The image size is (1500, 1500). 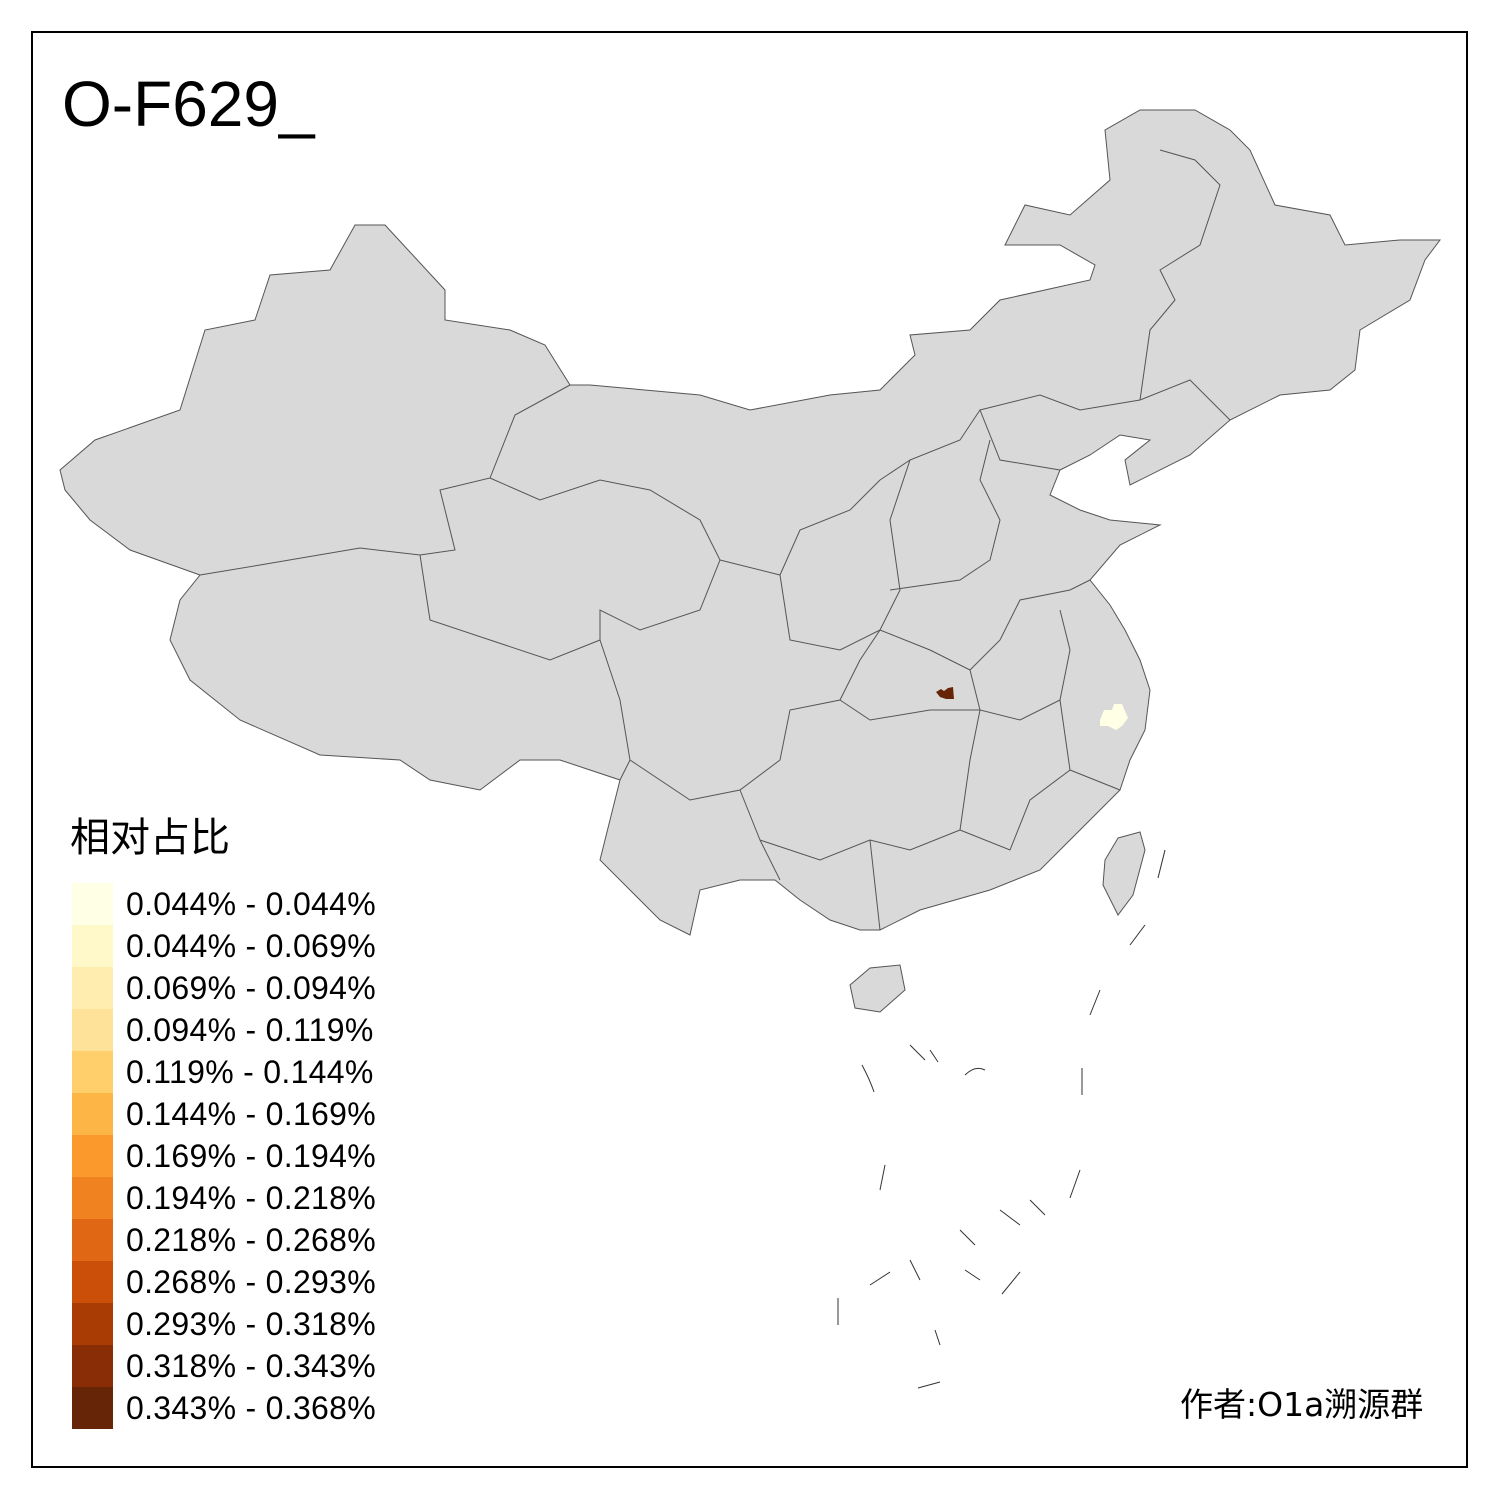 I want to click on region-lowest-bin, so click(x=1114, y=717).